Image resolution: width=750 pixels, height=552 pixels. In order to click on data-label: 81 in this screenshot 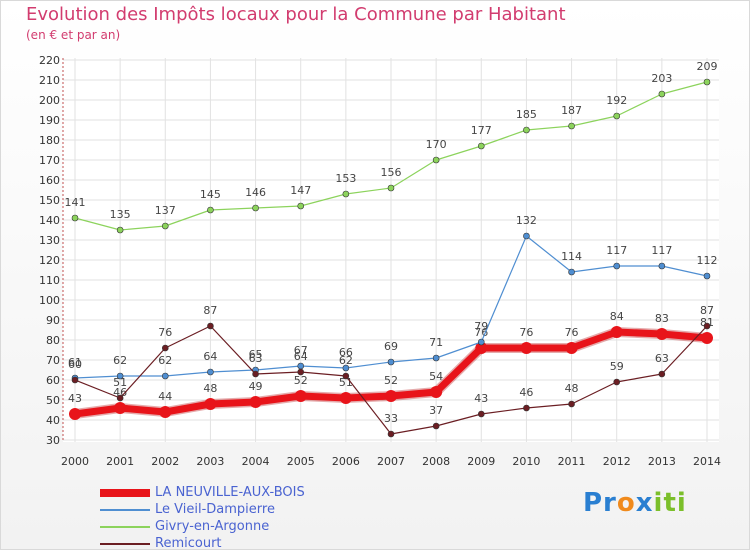, I will do `click(707, 322)`.